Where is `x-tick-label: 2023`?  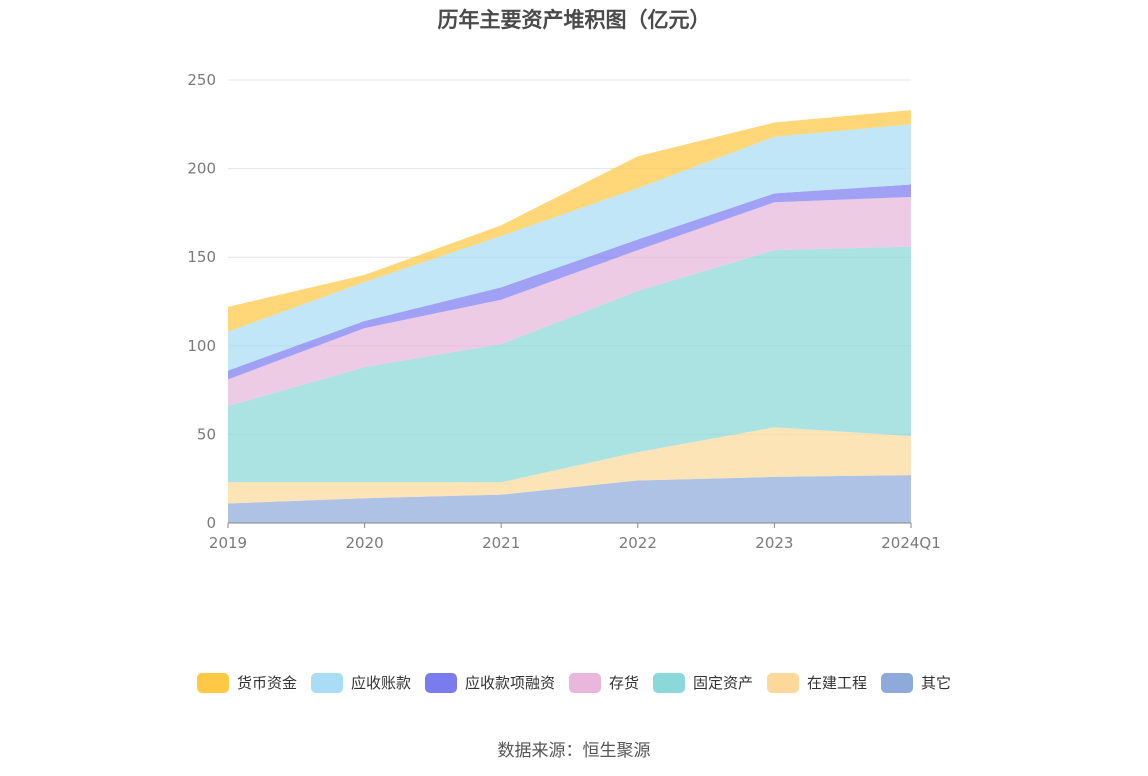
x-tick-label: 2023 is located at coordinates (774, 543).